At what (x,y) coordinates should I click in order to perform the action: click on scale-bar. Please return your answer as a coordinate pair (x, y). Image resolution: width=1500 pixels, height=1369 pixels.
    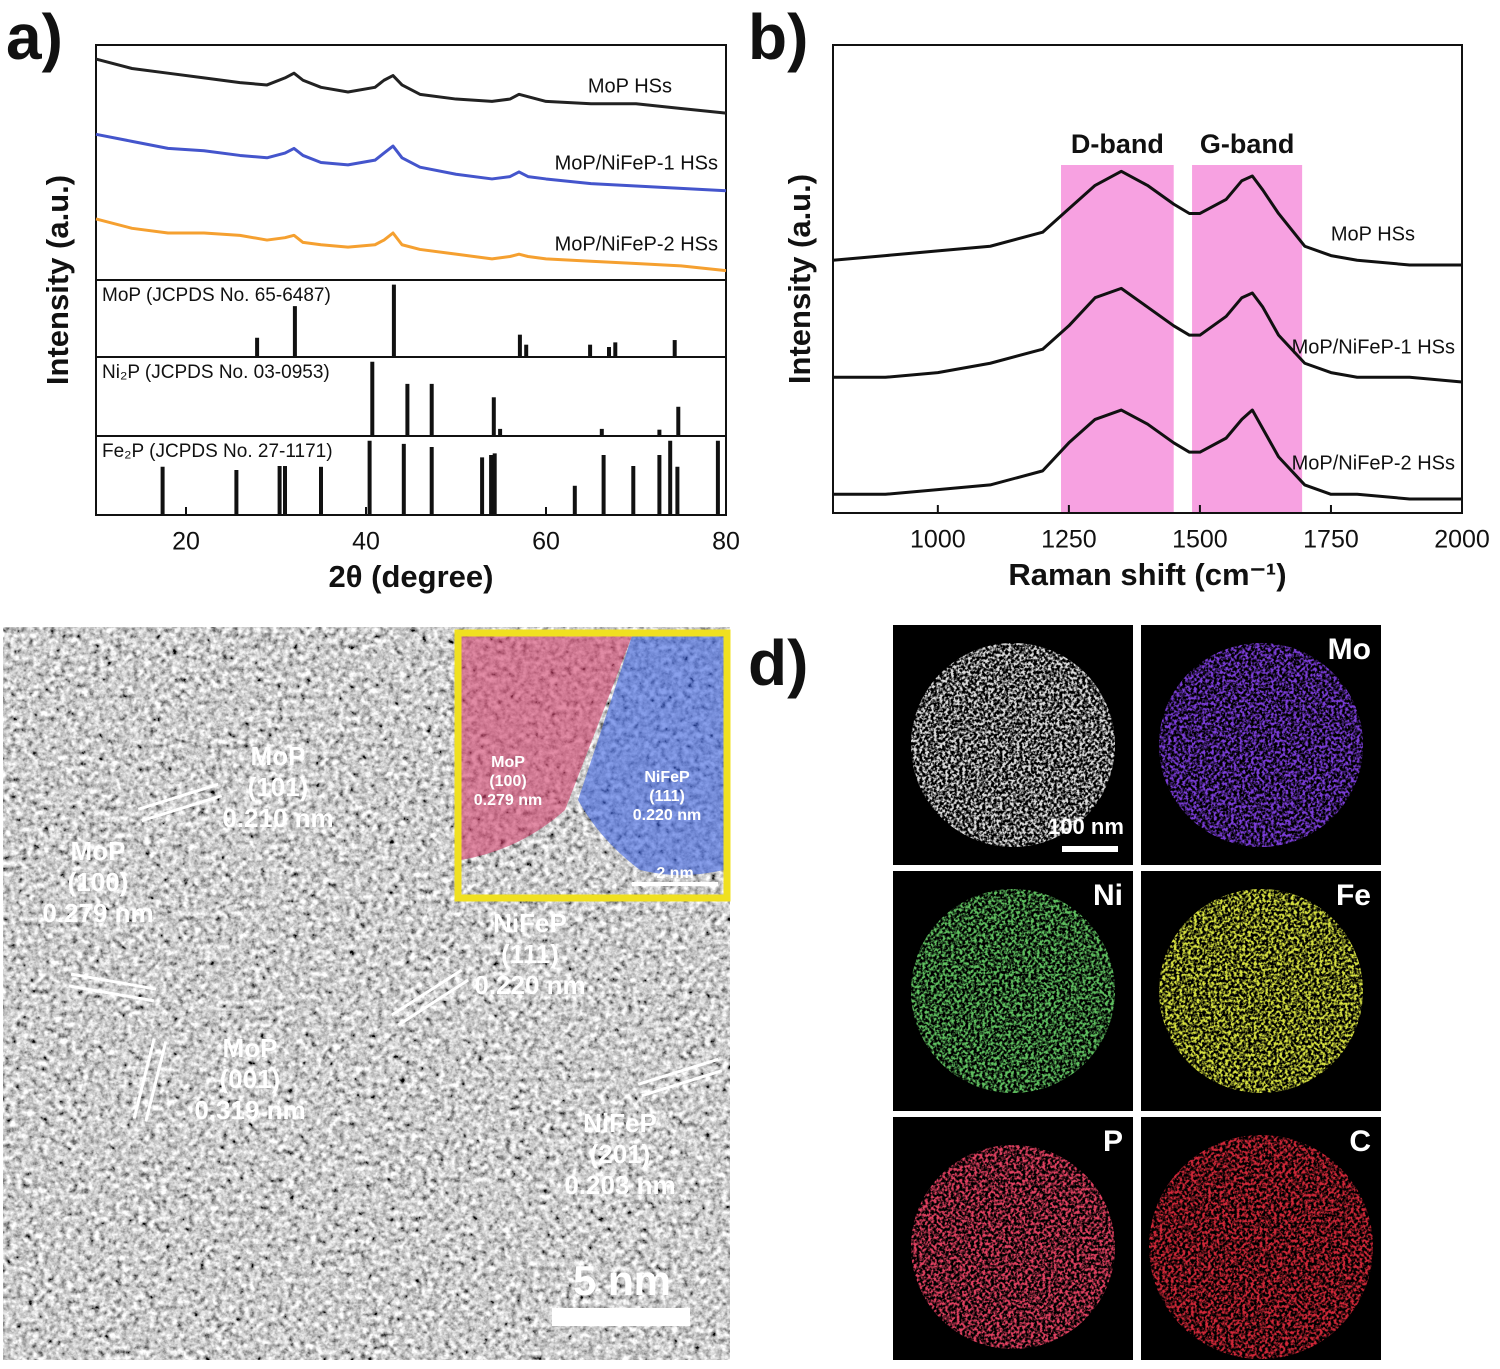
    Looking at the image, I should click on (621, 1317).